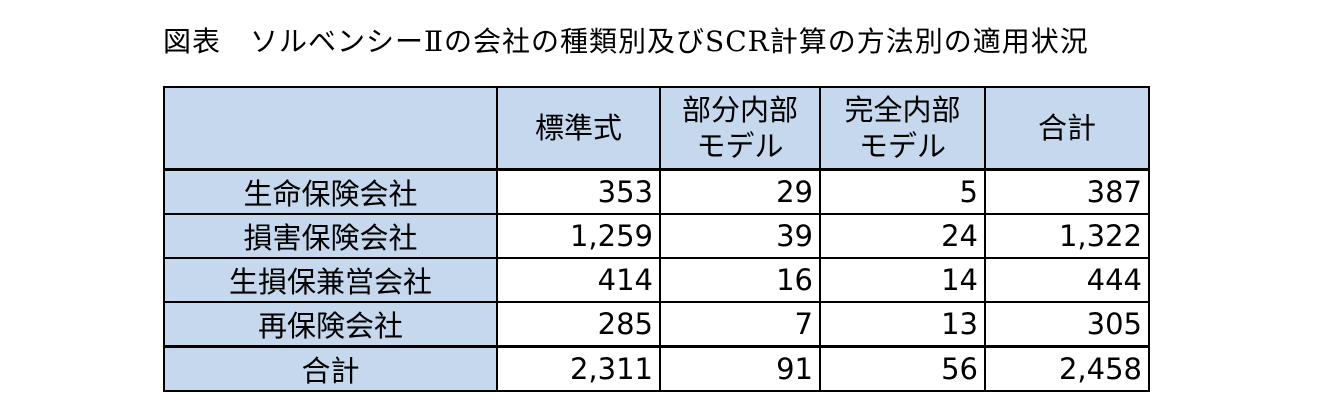 Image resolution: width=1329 pixels, height=403 pixels. I want to click on cell-full: 24, so click(902, 235).